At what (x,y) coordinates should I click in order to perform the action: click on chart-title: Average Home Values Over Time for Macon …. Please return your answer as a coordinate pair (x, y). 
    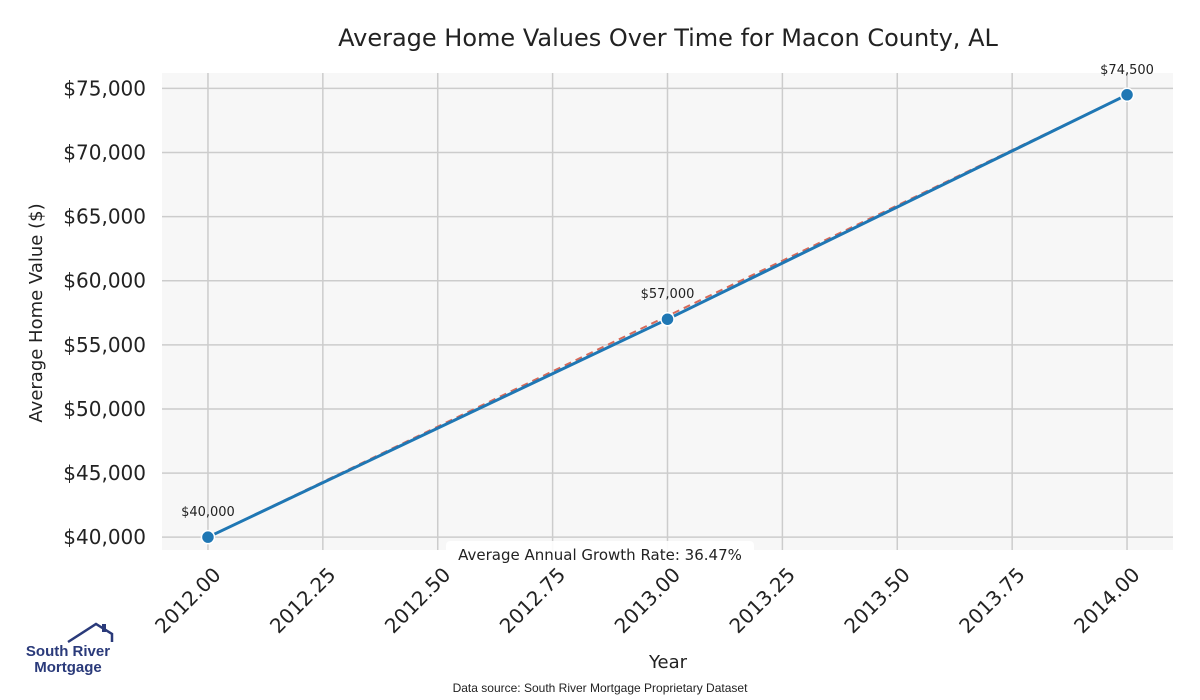
    Looking at the image, I should click on (668, 38).